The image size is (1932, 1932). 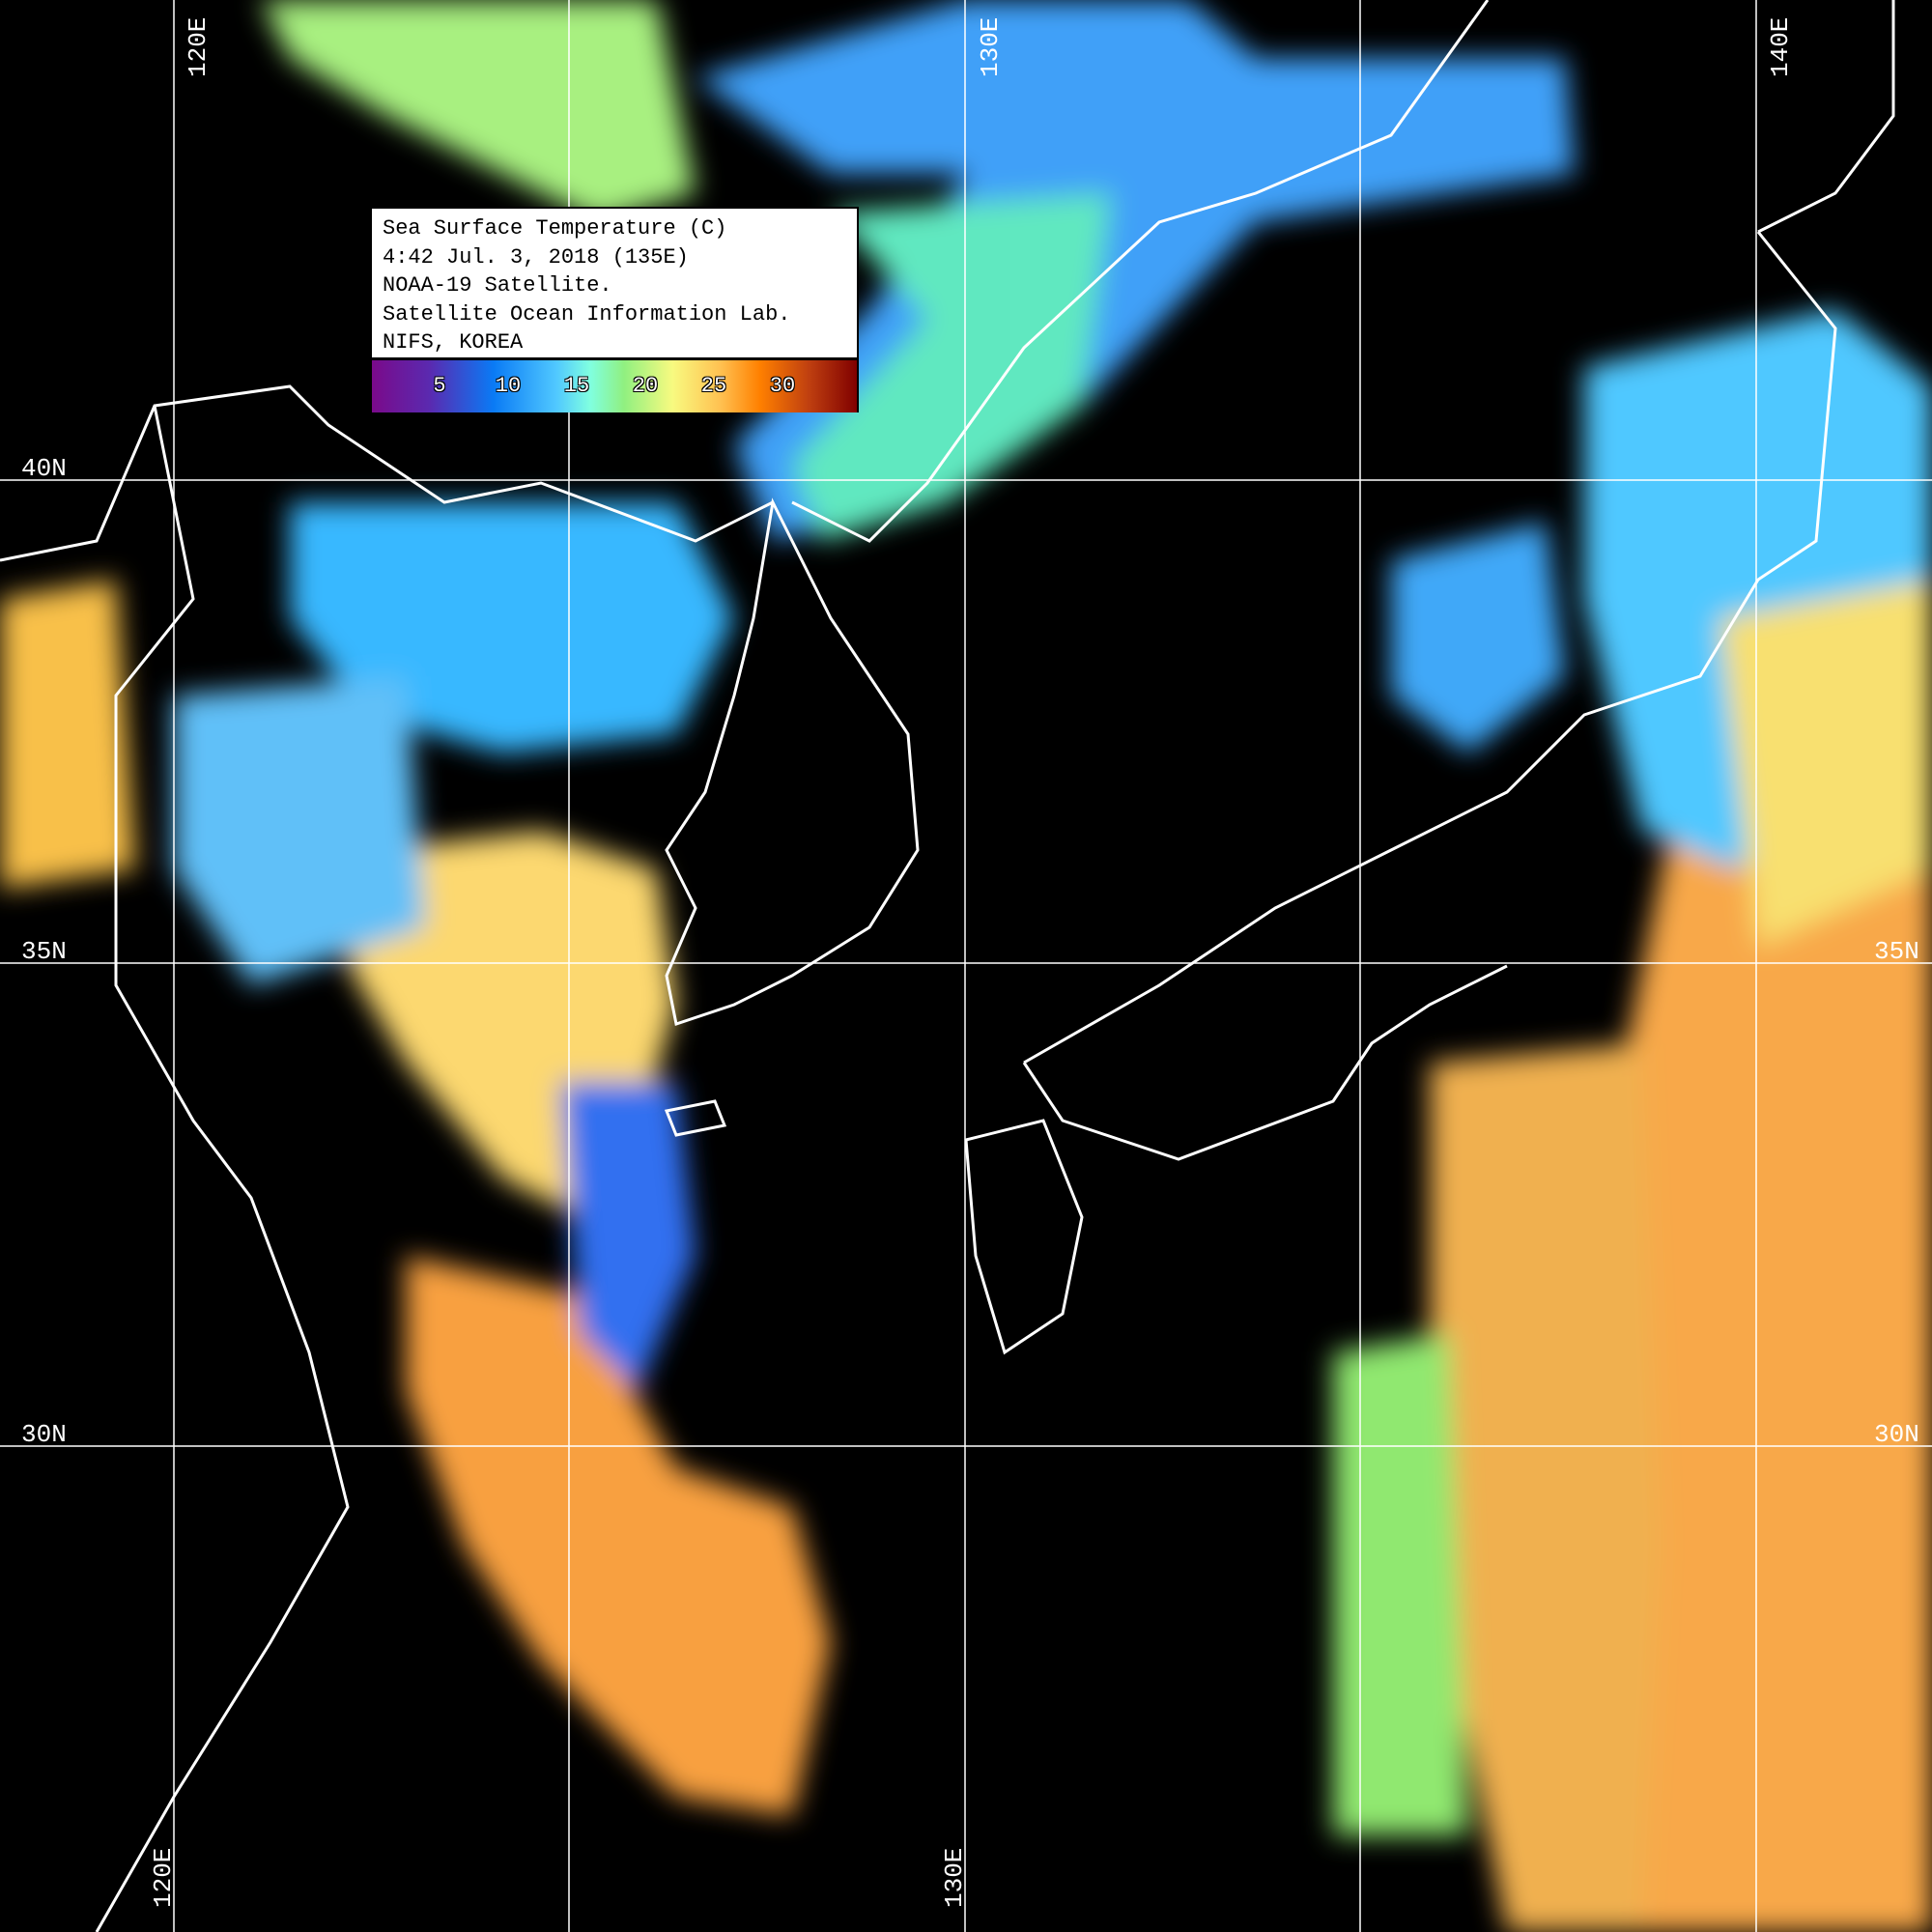 What do you see at coordinates (782, 386) in the screenshot?
I see `colorbar-tick-30: 30` at bounding box center [782, 386].